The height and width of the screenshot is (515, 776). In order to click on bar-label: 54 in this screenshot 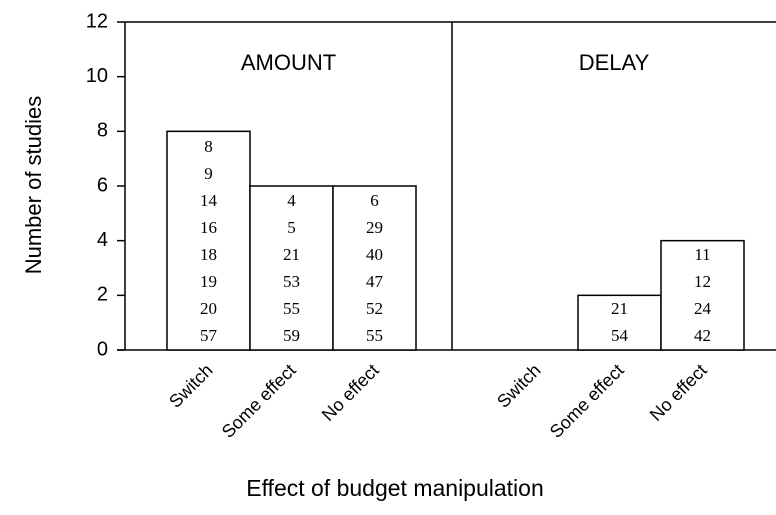, I will do `click(620, 335)`.